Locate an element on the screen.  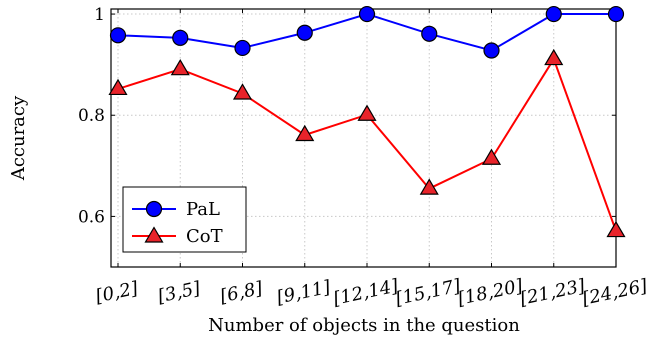
y-tick-label: 0.6 is located at coordinates (91, 217).